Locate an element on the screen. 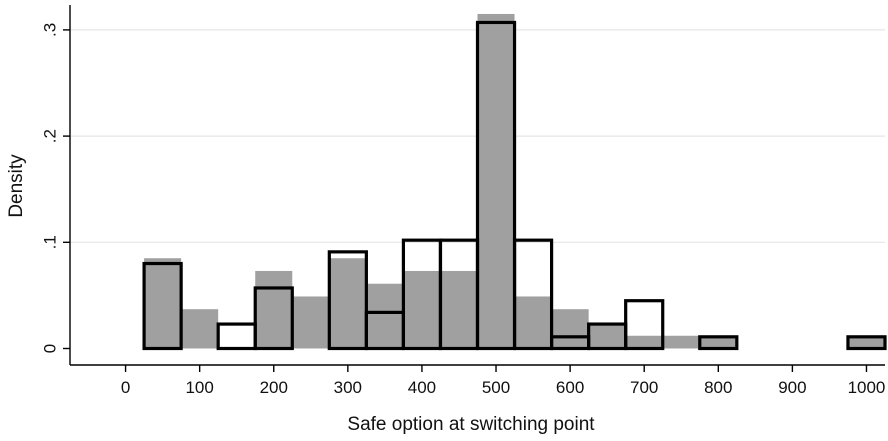 This screenshot has height=441, width=888. x-axis-title: Safe option at switching point is located at coordinates (471, 424).